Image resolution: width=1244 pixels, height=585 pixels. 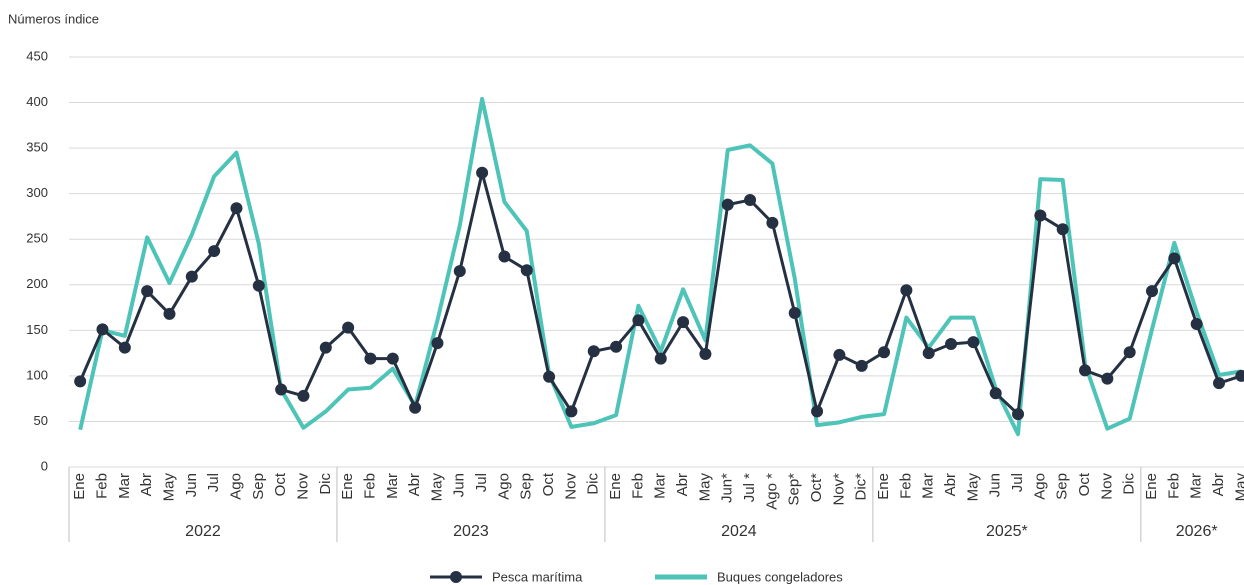 I want to click on y-tick-label: 50, so click(x=41, y=420).